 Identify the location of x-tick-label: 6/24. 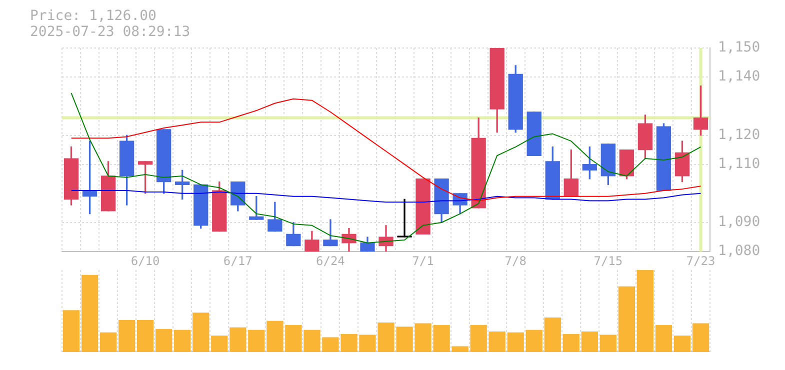
(330, 261).